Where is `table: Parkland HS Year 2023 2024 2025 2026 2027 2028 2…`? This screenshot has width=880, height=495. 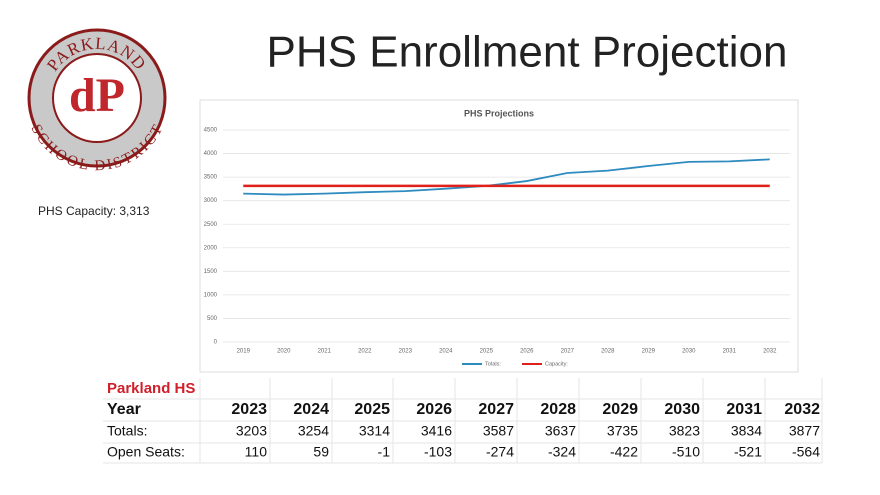
table: Parkland HS Year 2023 2024 2025 2026 2027 2028 2… is located at coordinates (463, 421).